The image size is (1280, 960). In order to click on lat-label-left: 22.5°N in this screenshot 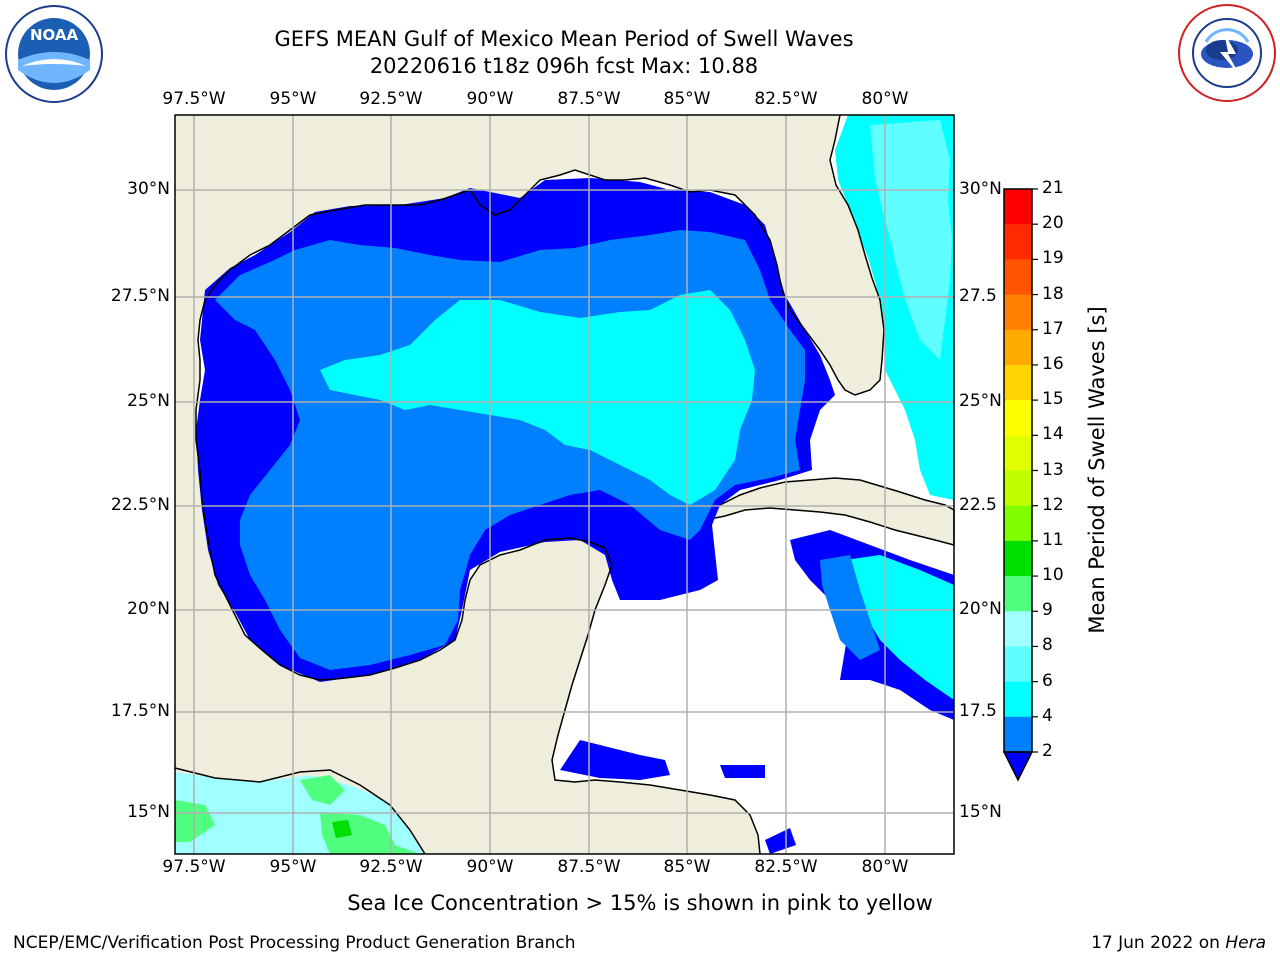, I will do `click(140, 505)`.